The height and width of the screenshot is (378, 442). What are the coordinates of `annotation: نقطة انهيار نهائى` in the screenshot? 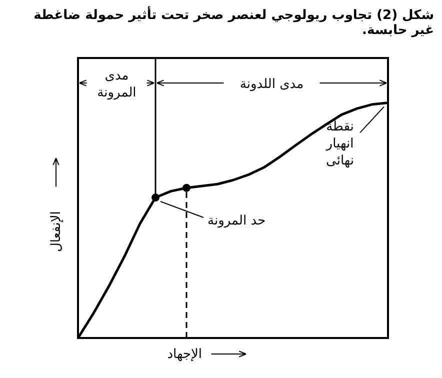 It's located at (339, 144).